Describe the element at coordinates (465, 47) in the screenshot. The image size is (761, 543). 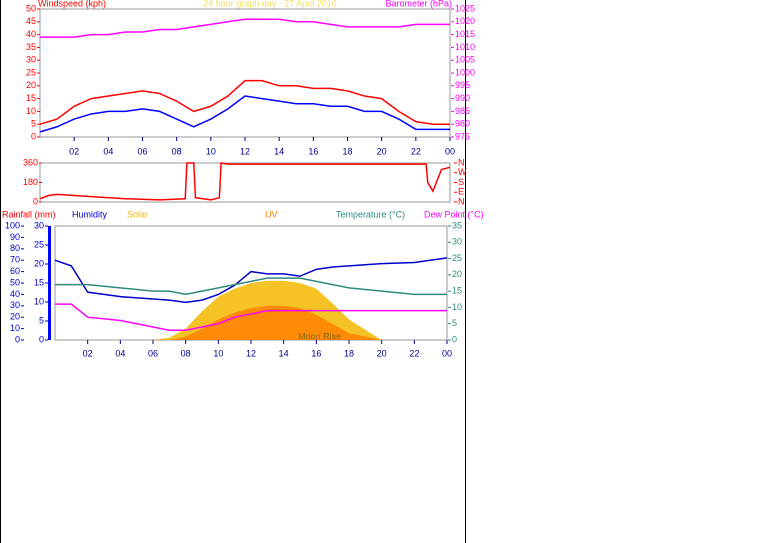
I see `y-tick-label: 1010` at that location.